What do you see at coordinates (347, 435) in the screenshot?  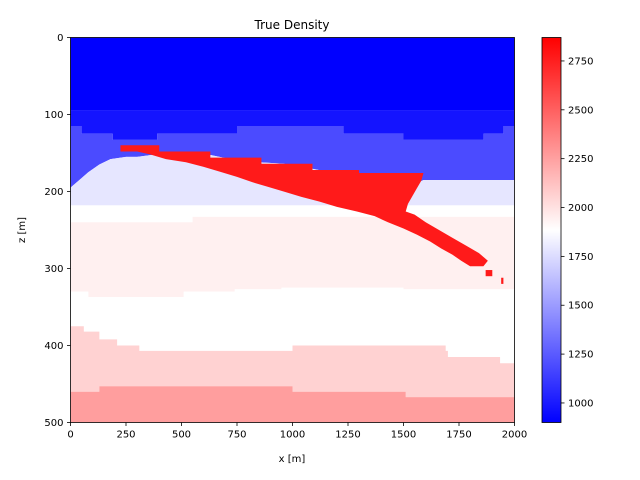 I see `x-tick-label: 1250` at bounding box center [347, 435].